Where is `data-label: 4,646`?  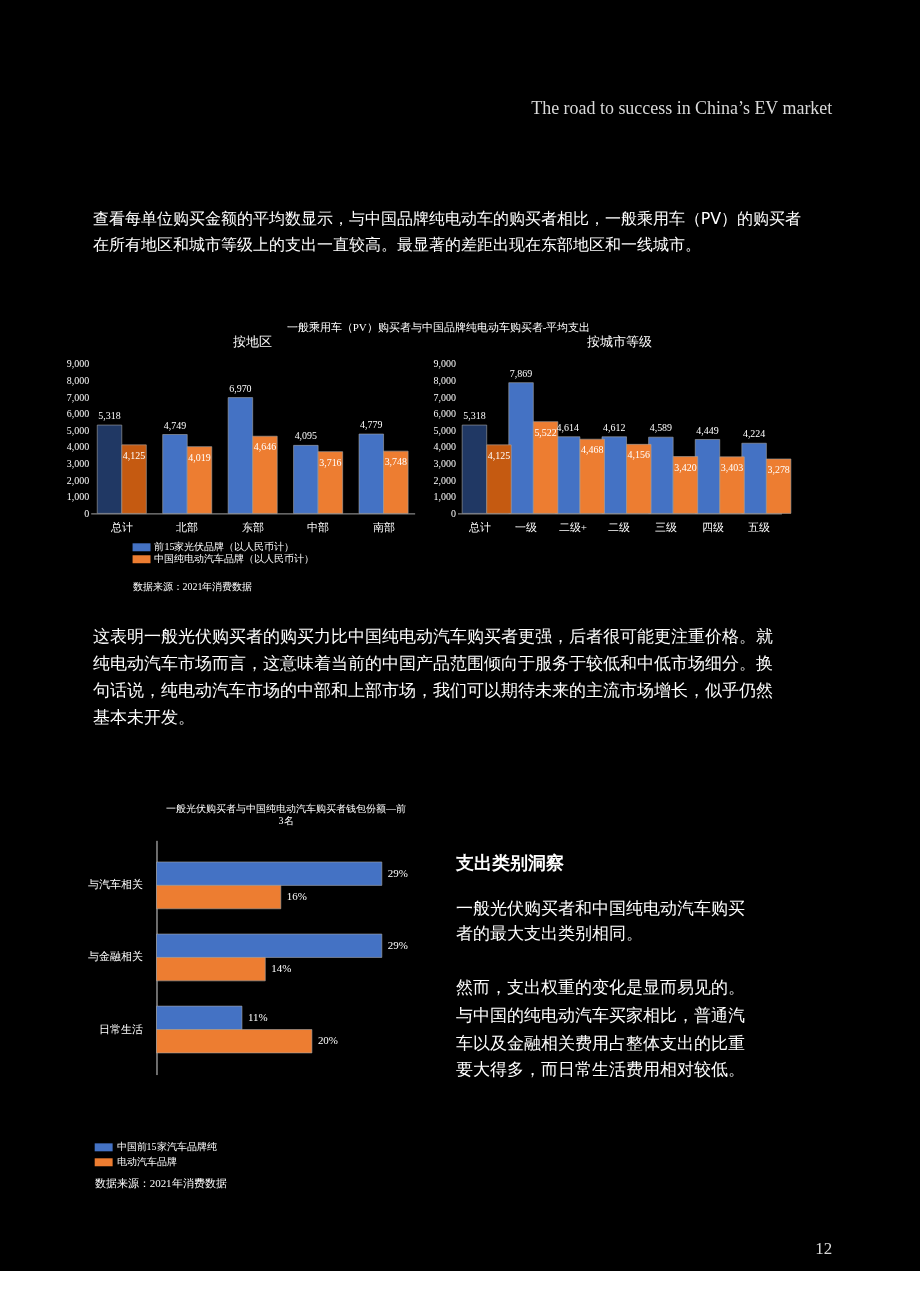
data-label: 4,646 is located at coordinates (265, 447).